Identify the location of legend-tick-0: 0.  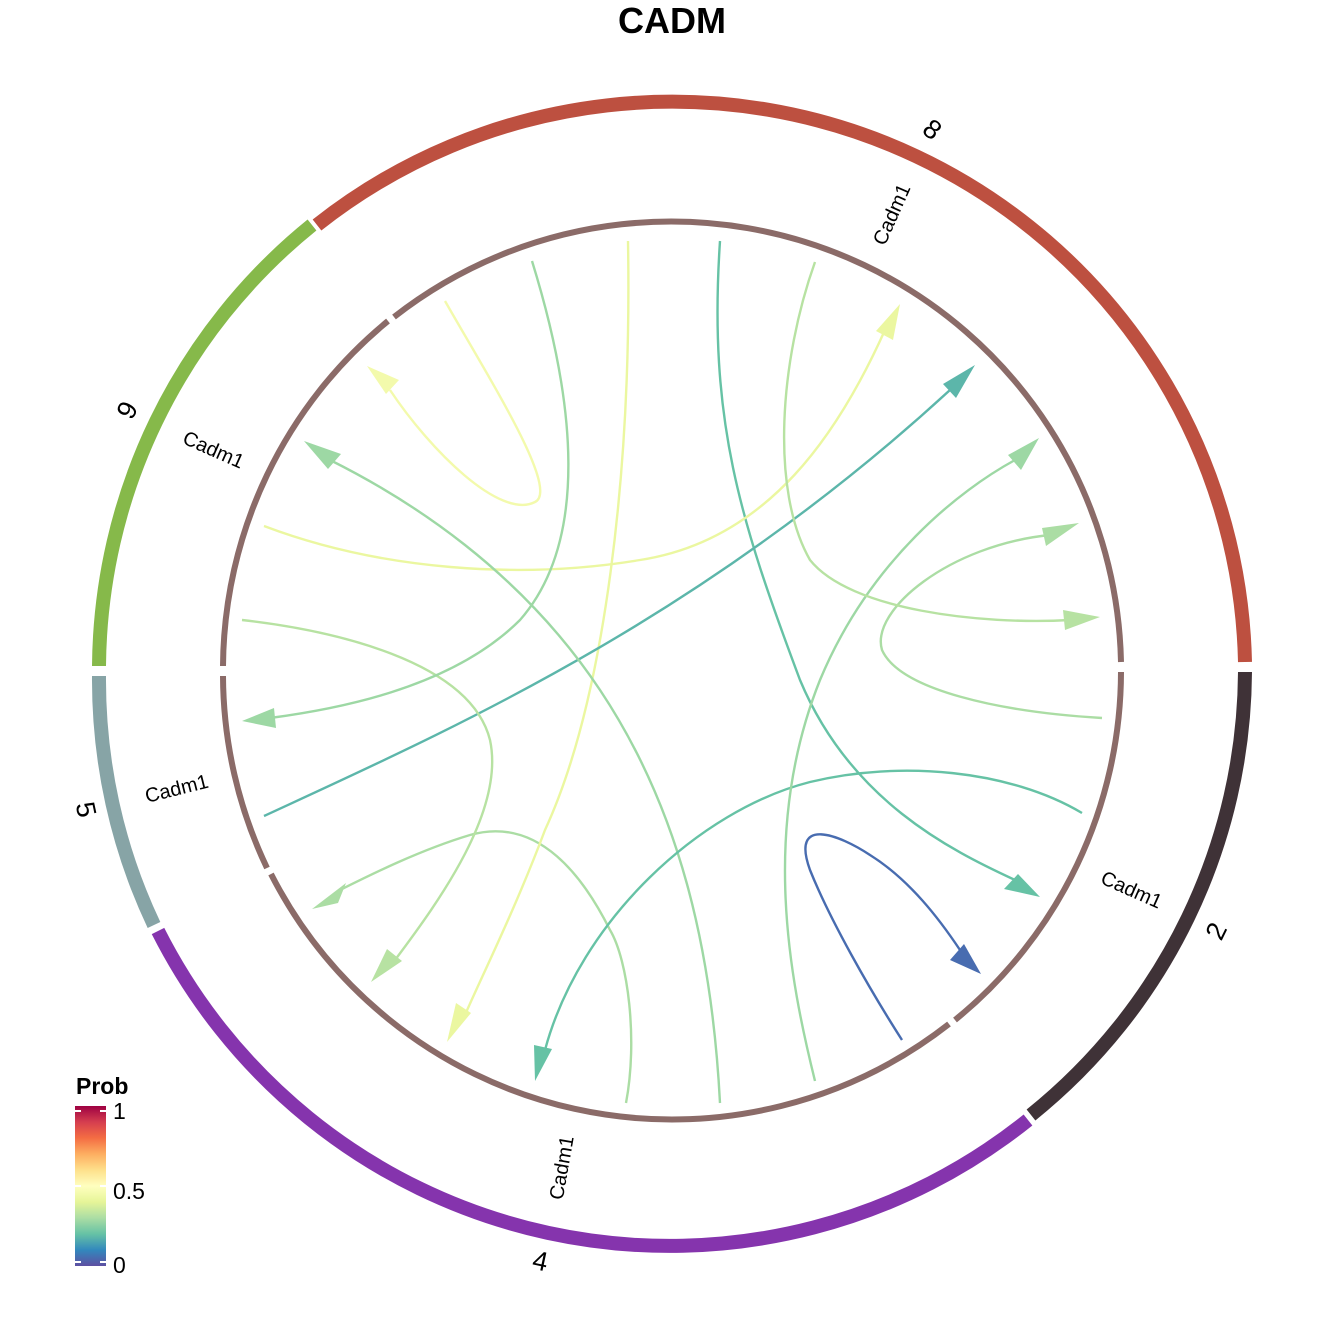
(119, 1265).